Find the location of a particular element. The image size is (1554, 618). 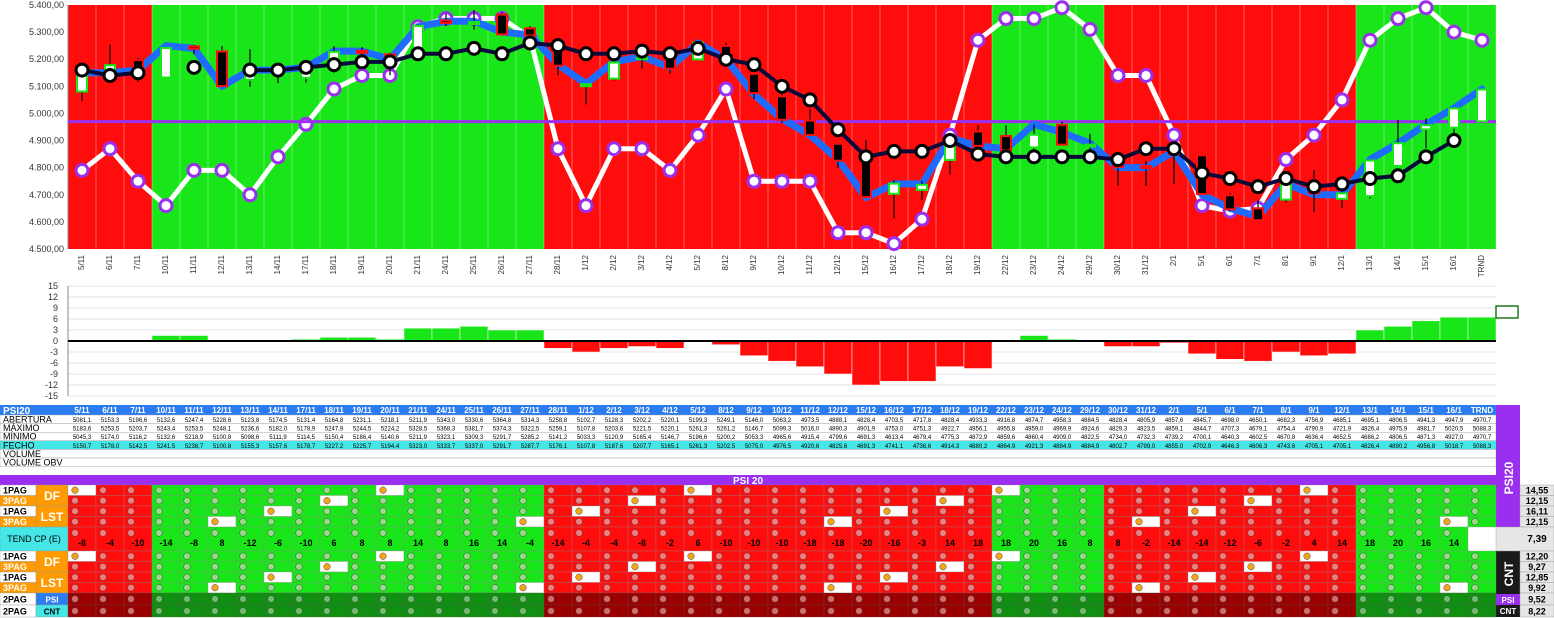

table-cell: 4685,1 is located at coordinates (1342, 421).